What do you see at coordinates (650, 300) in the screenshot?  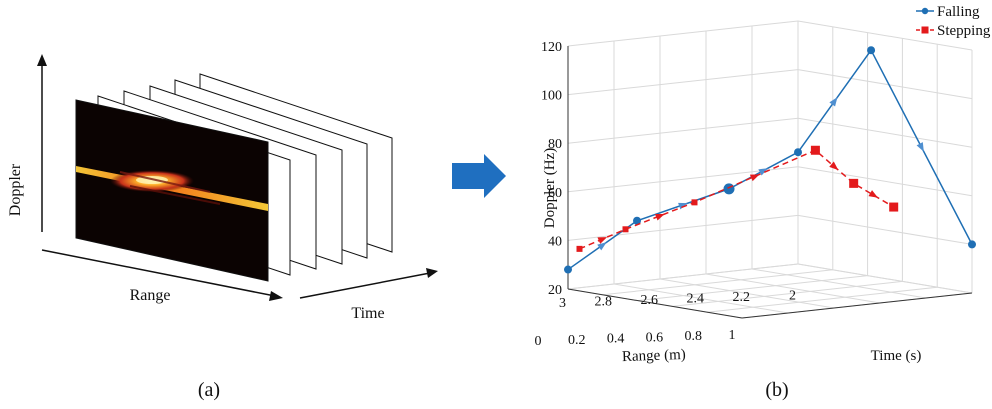 I see `range-tick-label: 2.6` at bounding box center [650, 300].